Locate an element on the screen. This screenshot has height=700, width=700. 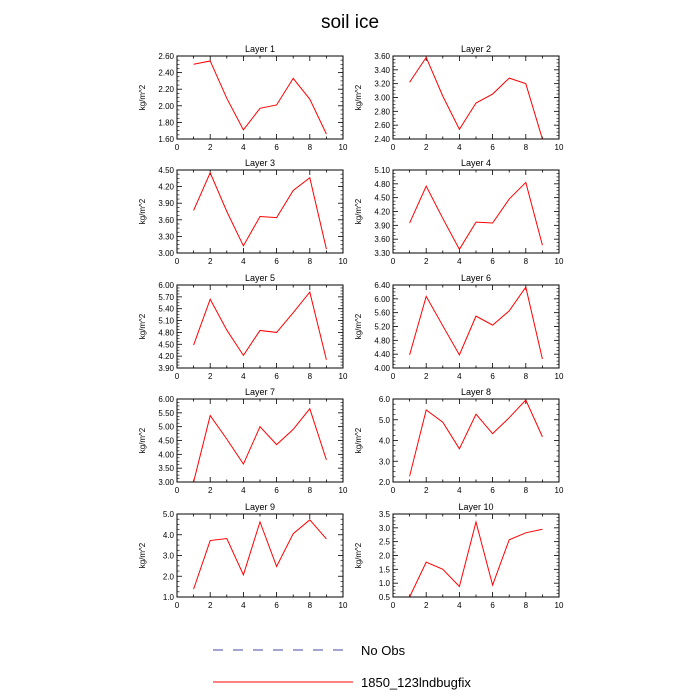
y-tick-label: 3.90 is located at coordinates (166, 203).